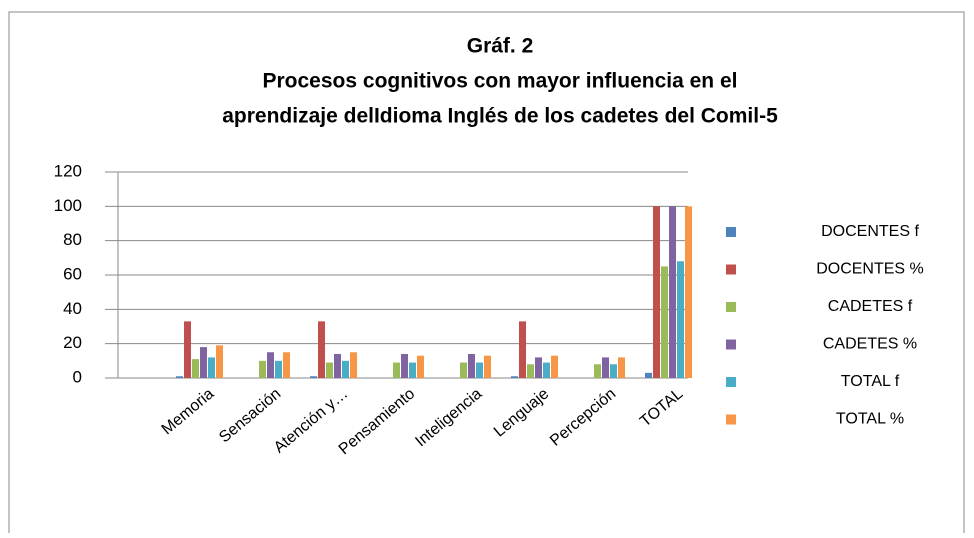 This screenshot has width=974, height=538. What do you see at coordinates (72, 239) in the screenshot?
I see `y-tick-label: 80` at bounding box center [72, 239].